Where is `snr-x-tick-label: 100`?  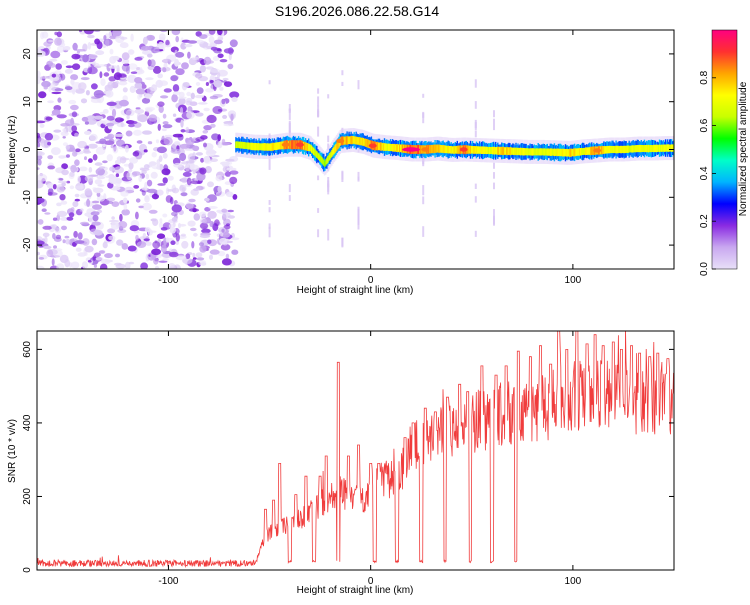 snr-x-tick-label: 100 is located at coordinates (573, 581).